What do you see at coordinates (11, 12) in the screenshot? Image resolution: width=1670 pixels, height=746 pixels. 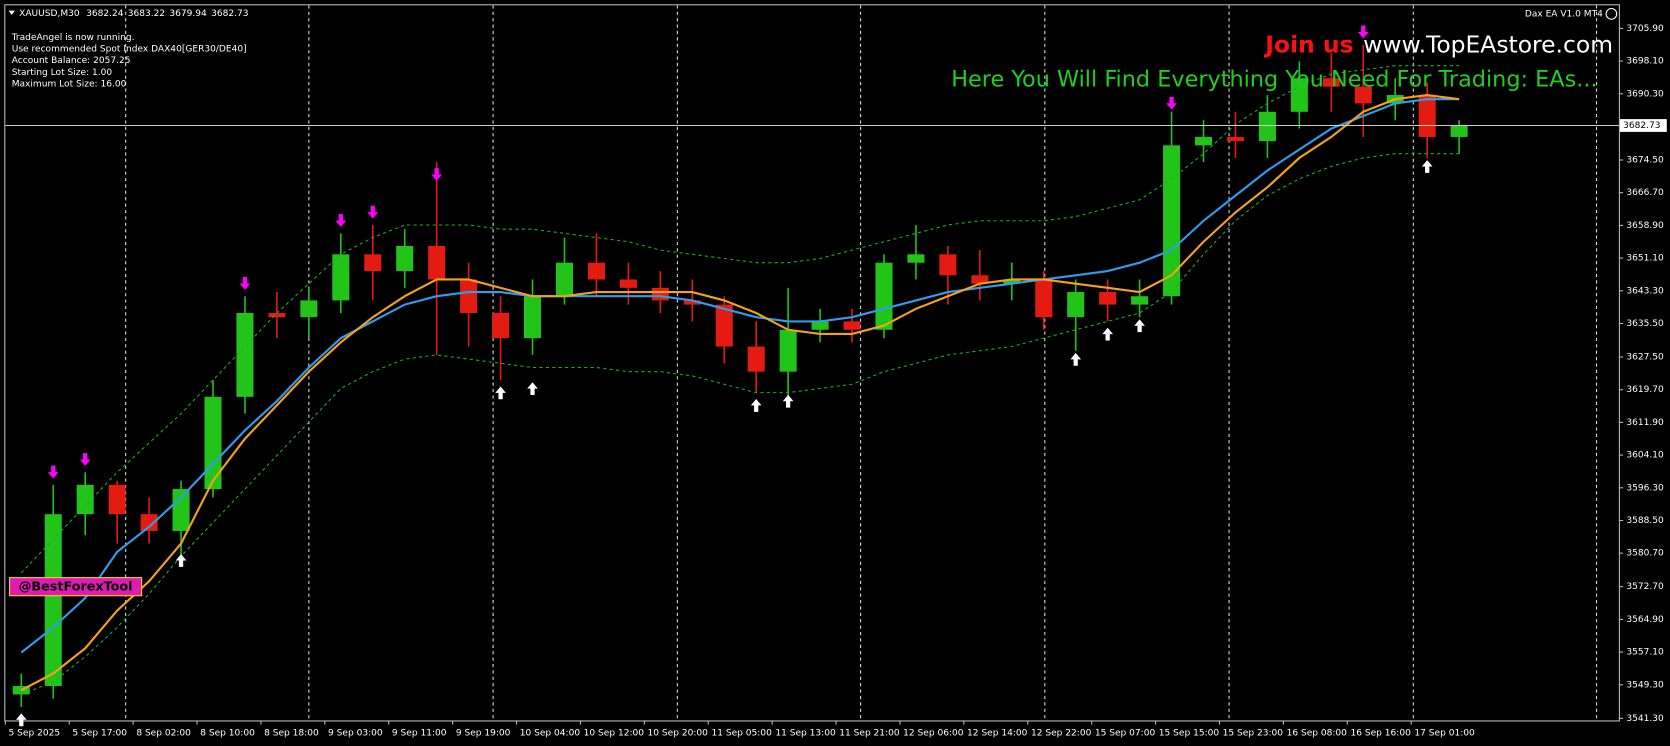 I see `menu-arrow` at bounding box center [11, 12].